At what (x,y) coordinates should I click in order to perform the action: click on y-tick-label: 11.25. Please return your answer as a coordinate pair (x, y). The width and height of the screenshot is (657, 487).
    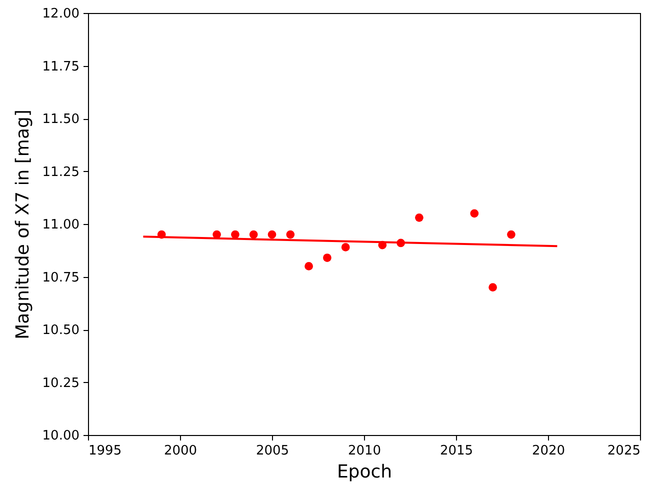
    Looking at the image, I should click on (61, 172).